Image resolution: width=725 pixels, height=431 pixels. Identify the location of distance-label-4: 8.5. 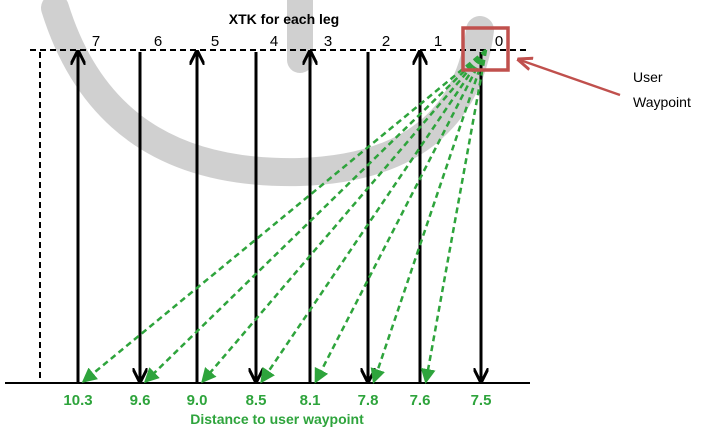
(256, 400).